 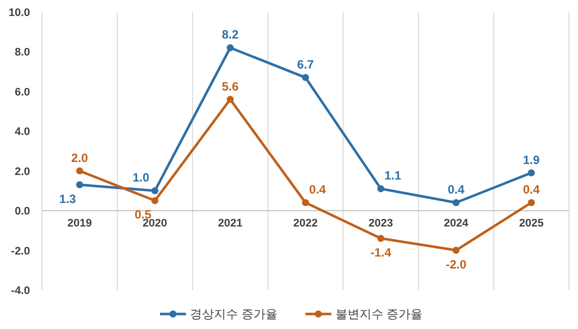 What do you see at coordinates (22, 212) in the screenshot?
I see `y-tick-label: 0.0` at bounding box center [22, 212].